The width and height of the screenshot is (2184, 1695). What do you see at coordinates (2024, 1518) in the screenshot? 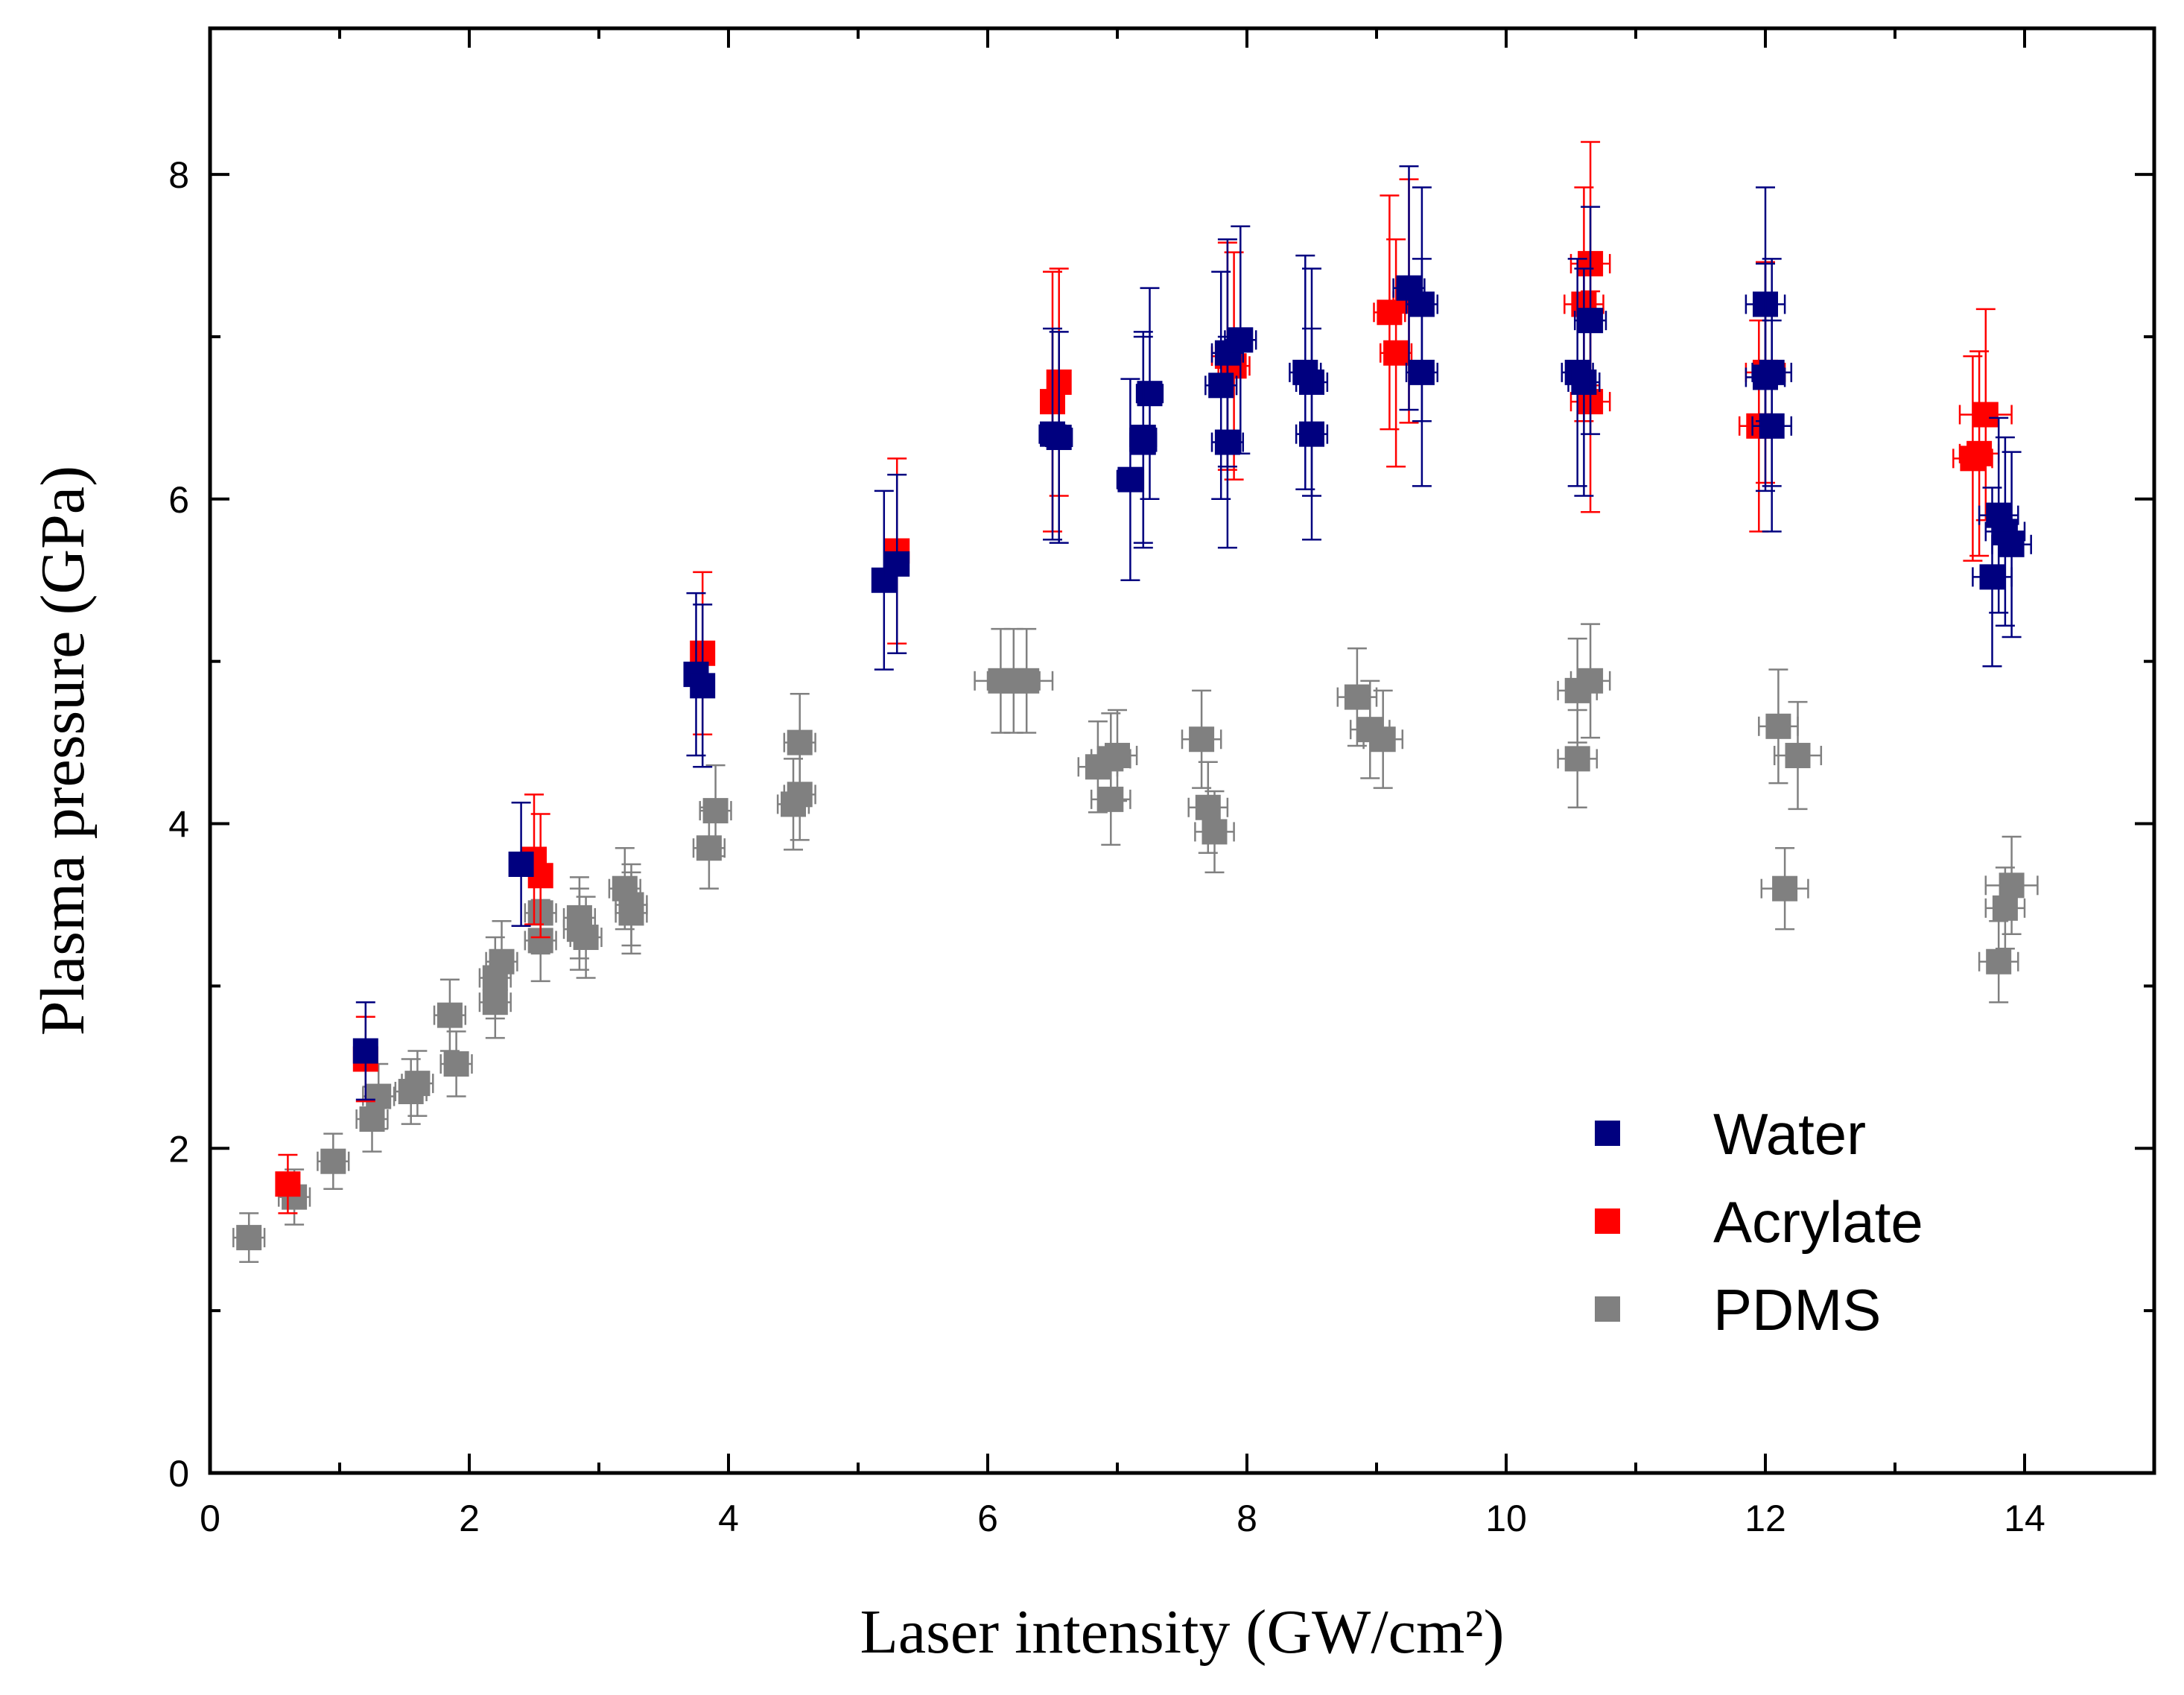
I see `x-tick-label: 14` at bounding box center [2024, 1518].